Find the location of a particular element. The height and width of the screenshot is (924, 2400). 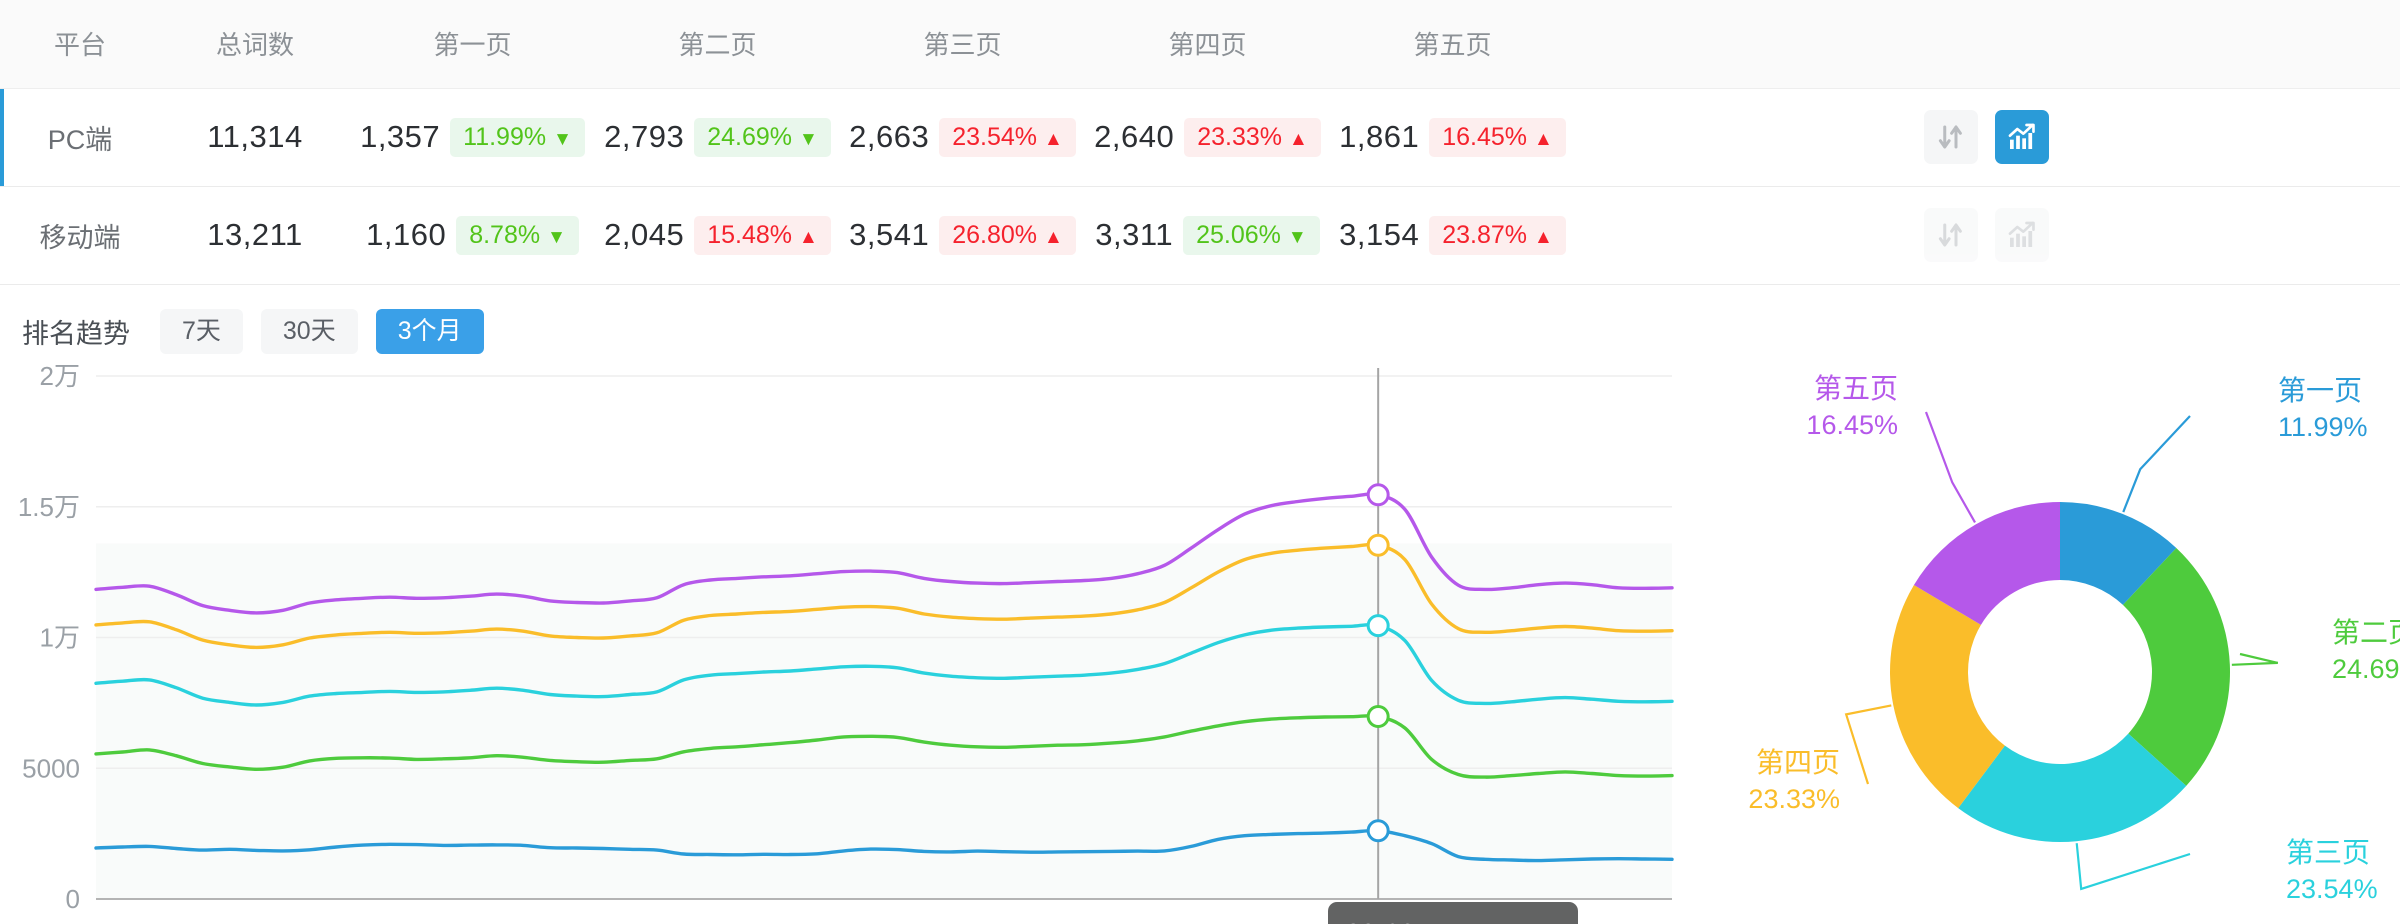

page-1-percent: 11.99% is located at coordinates (505, 136).